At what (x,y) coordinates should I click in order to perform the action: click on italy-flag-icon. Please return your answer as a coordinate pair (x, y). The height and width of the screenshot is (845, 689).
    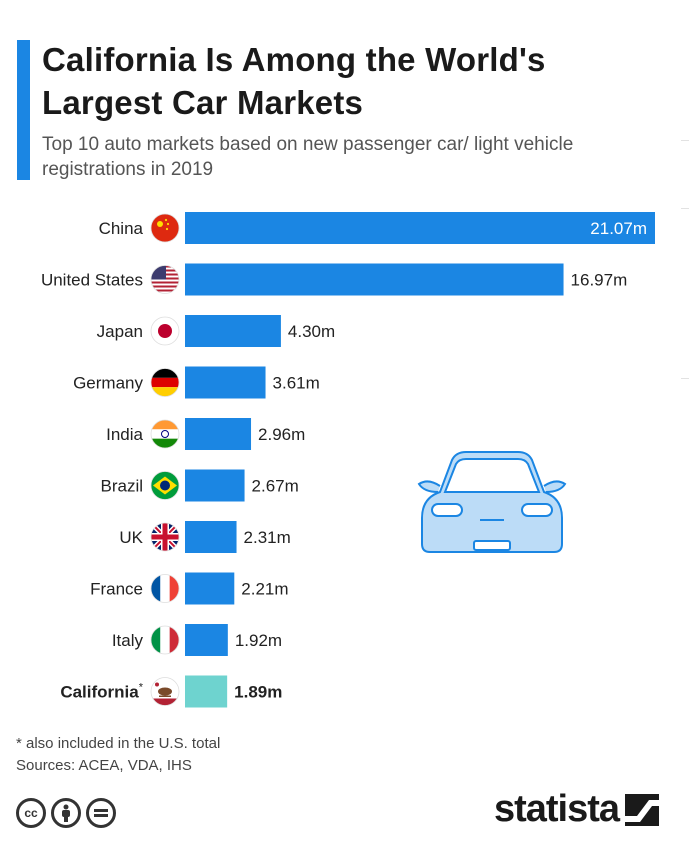
    Looking at the image, I should click on (165, 640).